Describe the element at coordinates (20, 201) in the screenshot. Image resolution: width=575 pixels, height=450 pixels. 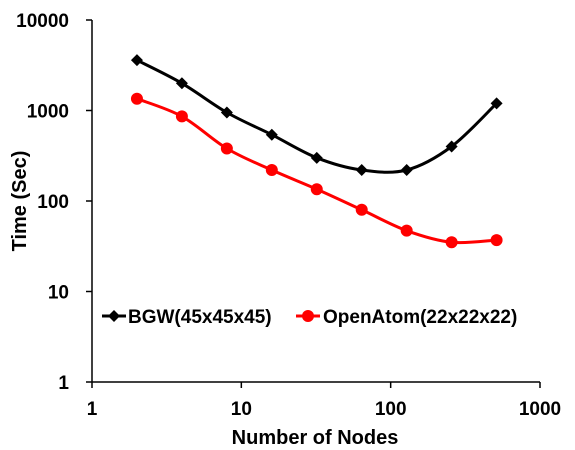
I see `y-axis-title: Time (Sec)` at that location.